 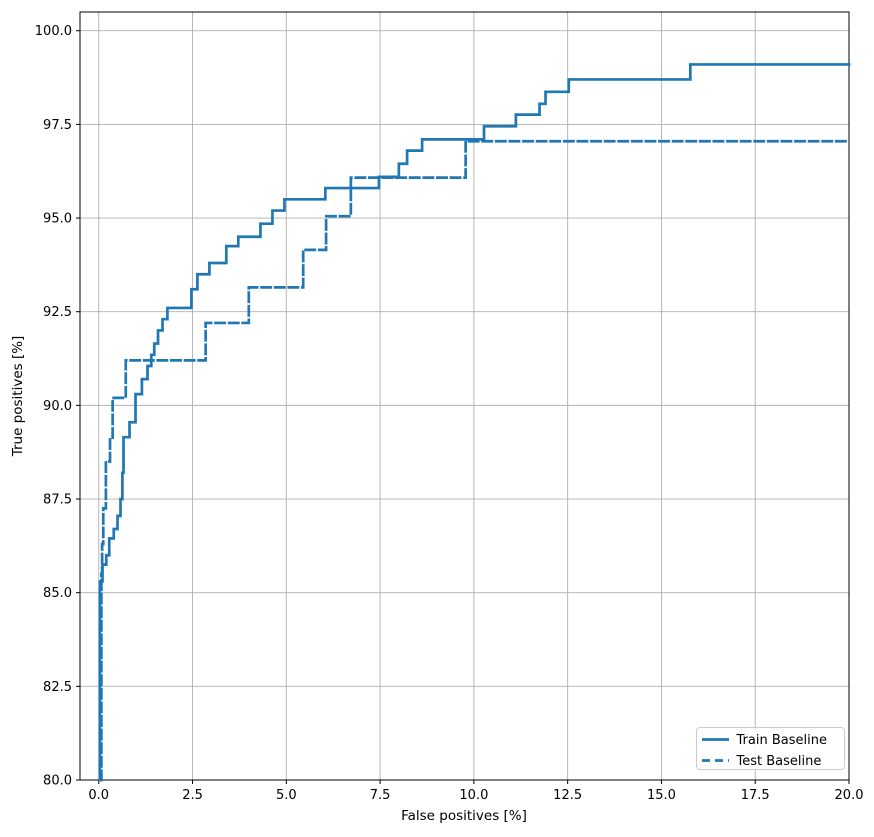 I want to click on y-tick-label: 97.5, so click(x=57, y=125).